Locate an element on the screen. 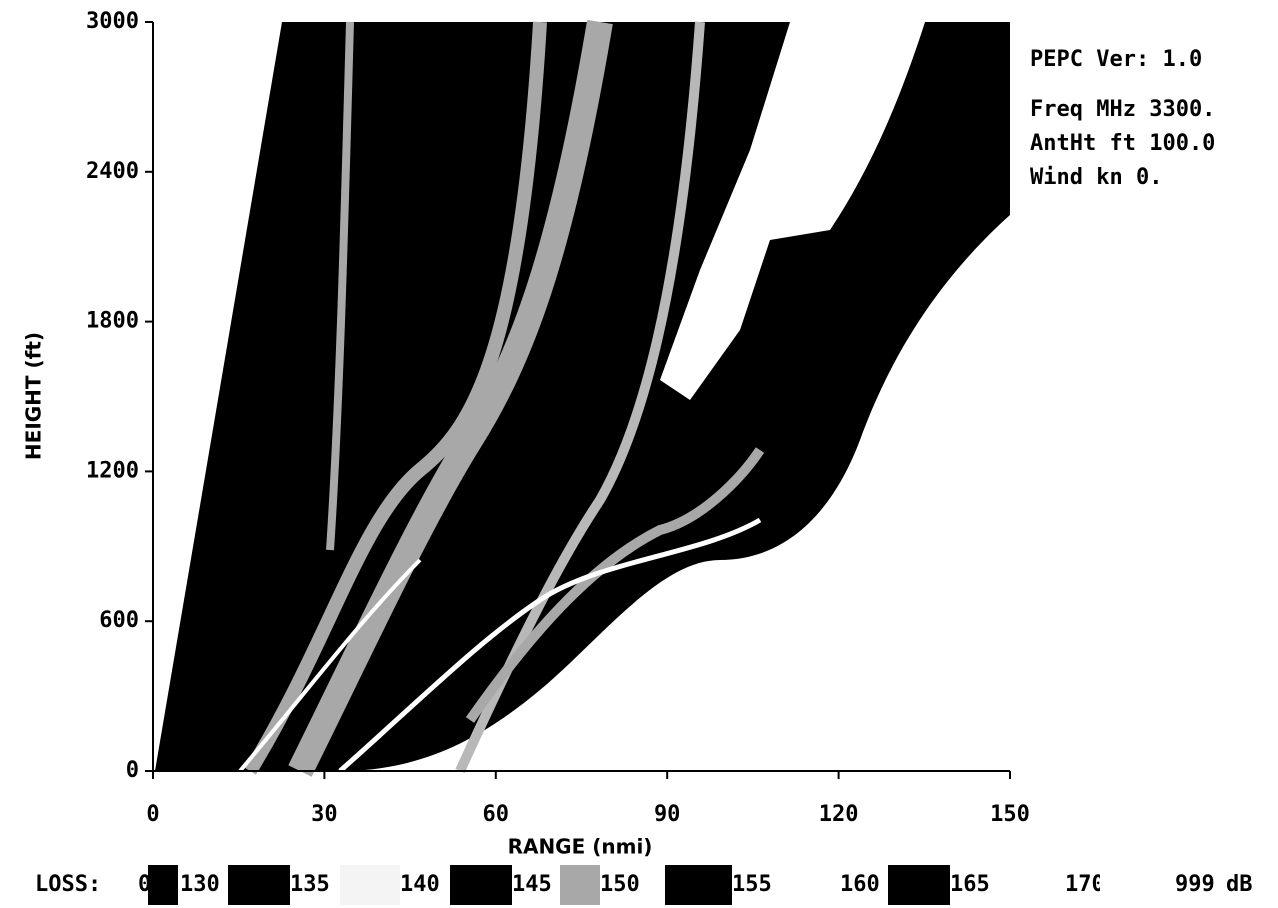  y-tick-label: 2400 is located at coordinates (112, 171).